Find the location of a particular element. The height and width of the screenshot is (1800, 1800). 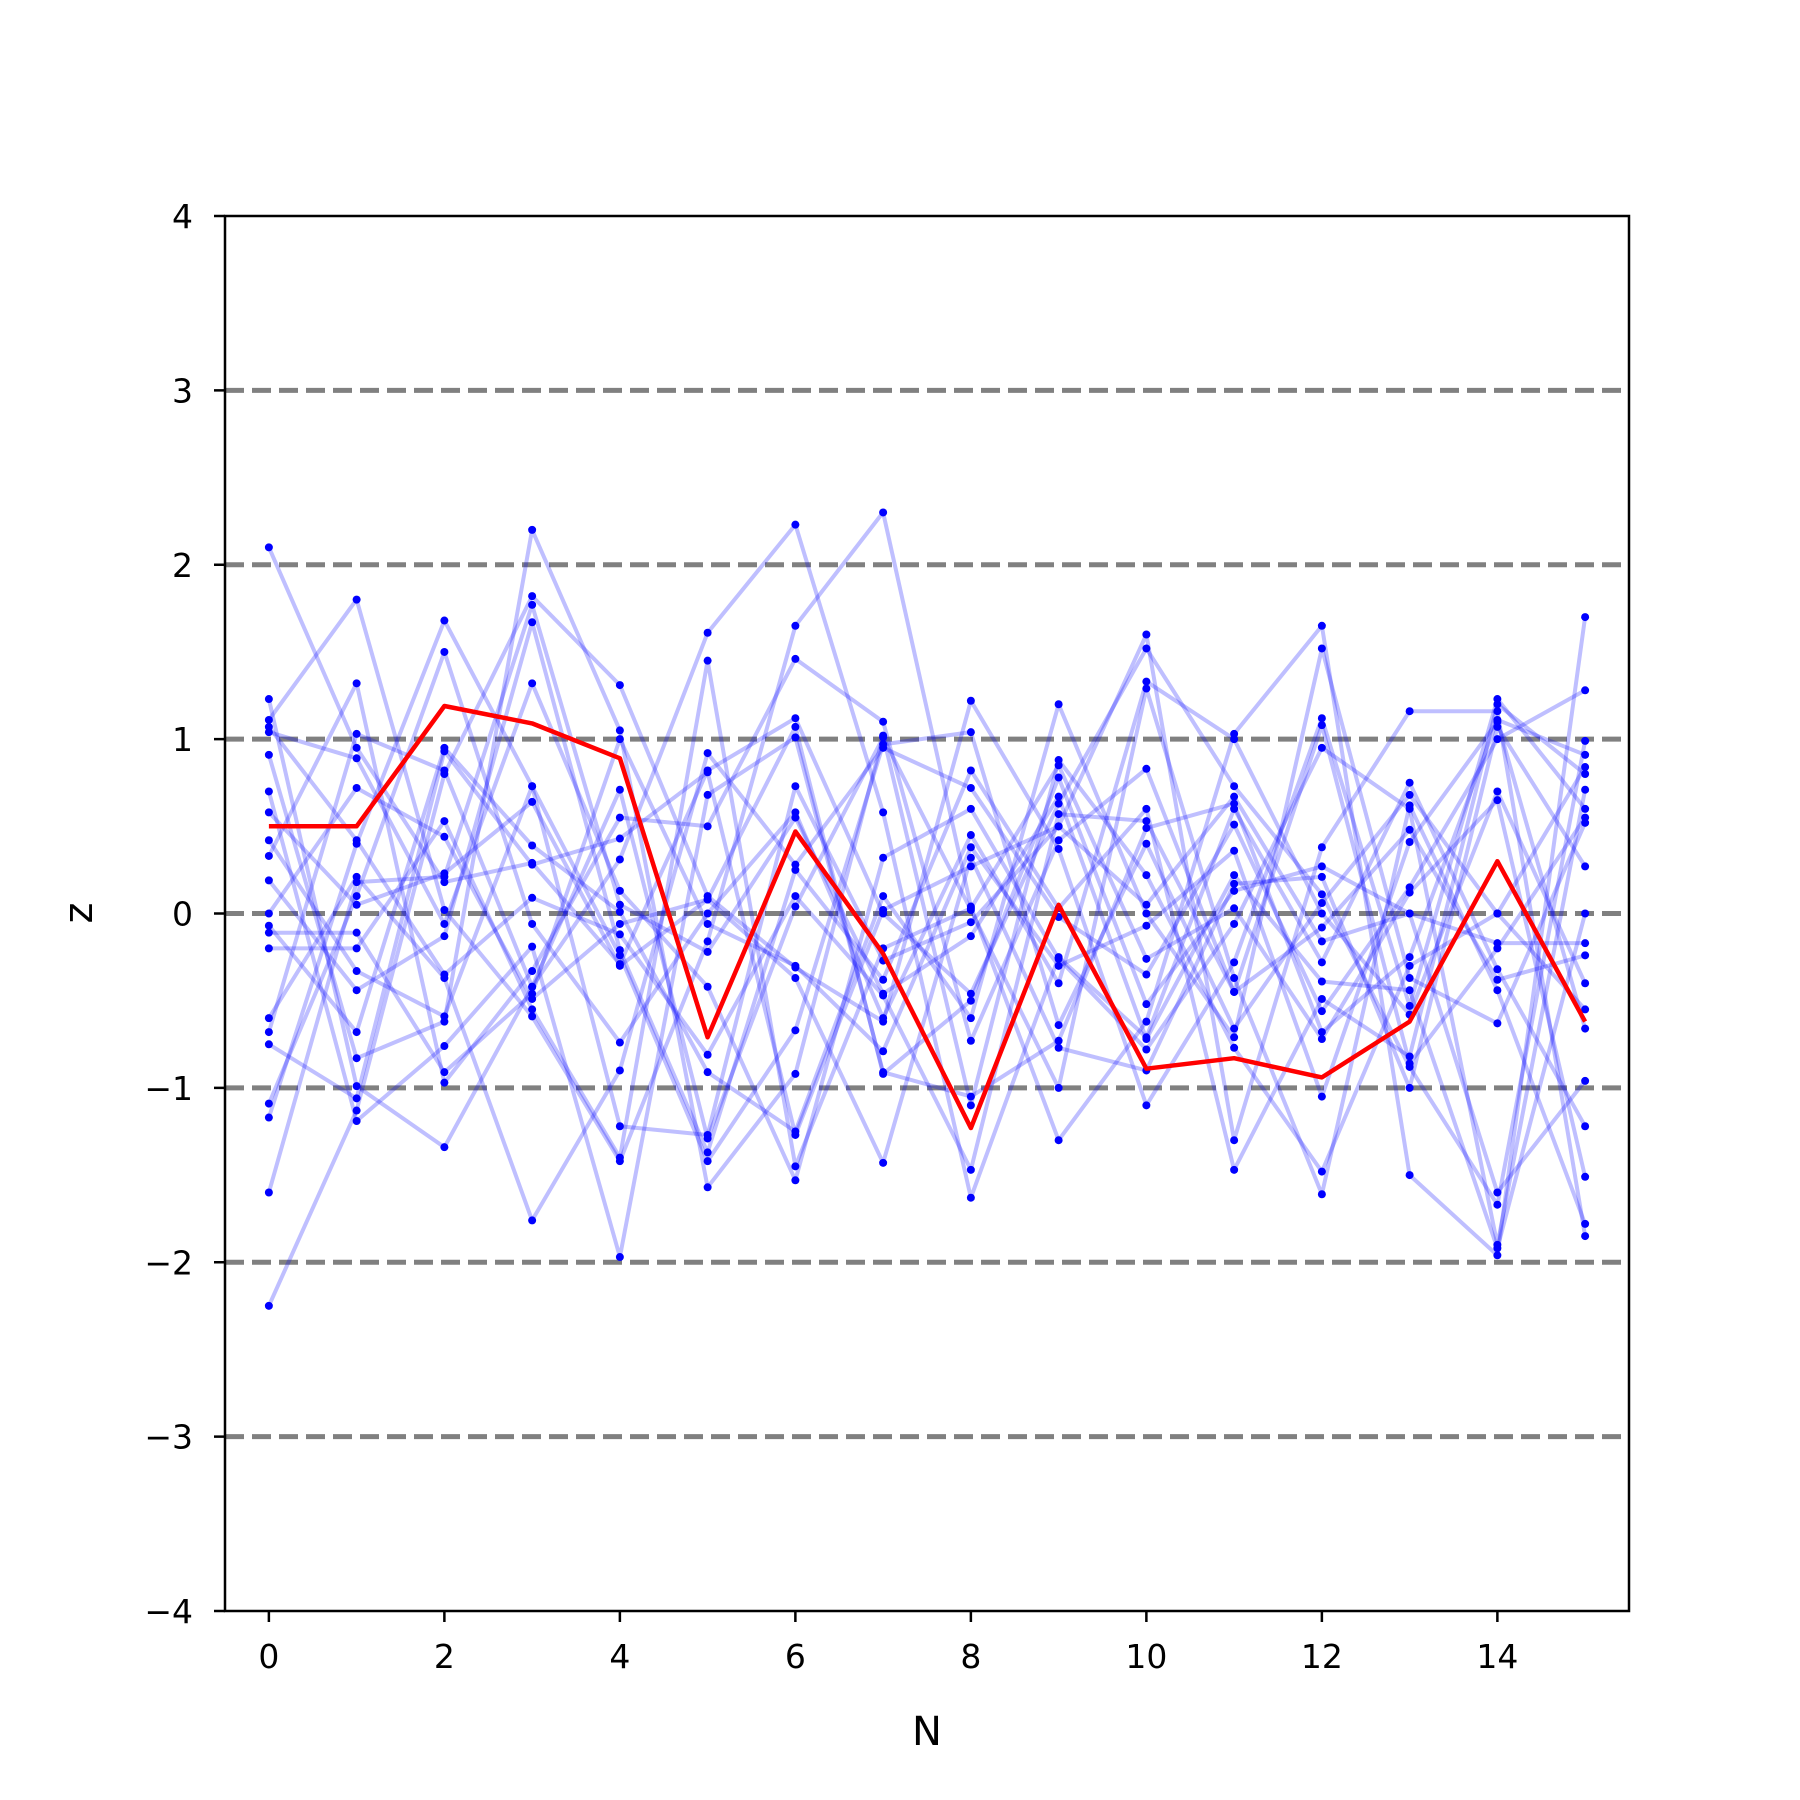

x-tick-label-4: 8 is located at coordinates (970, 1656).